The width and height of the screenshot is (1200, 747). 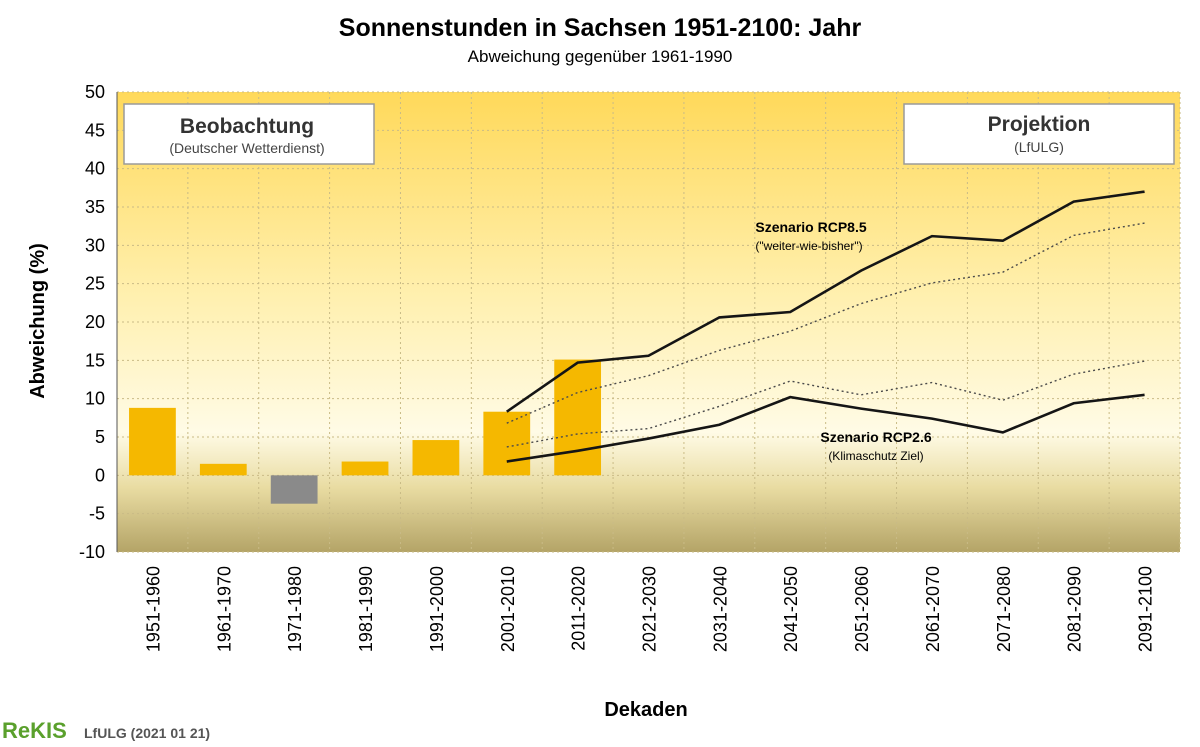 I want to click on projection-box: Projektion (LfULG), so click(x=1039, y=134).